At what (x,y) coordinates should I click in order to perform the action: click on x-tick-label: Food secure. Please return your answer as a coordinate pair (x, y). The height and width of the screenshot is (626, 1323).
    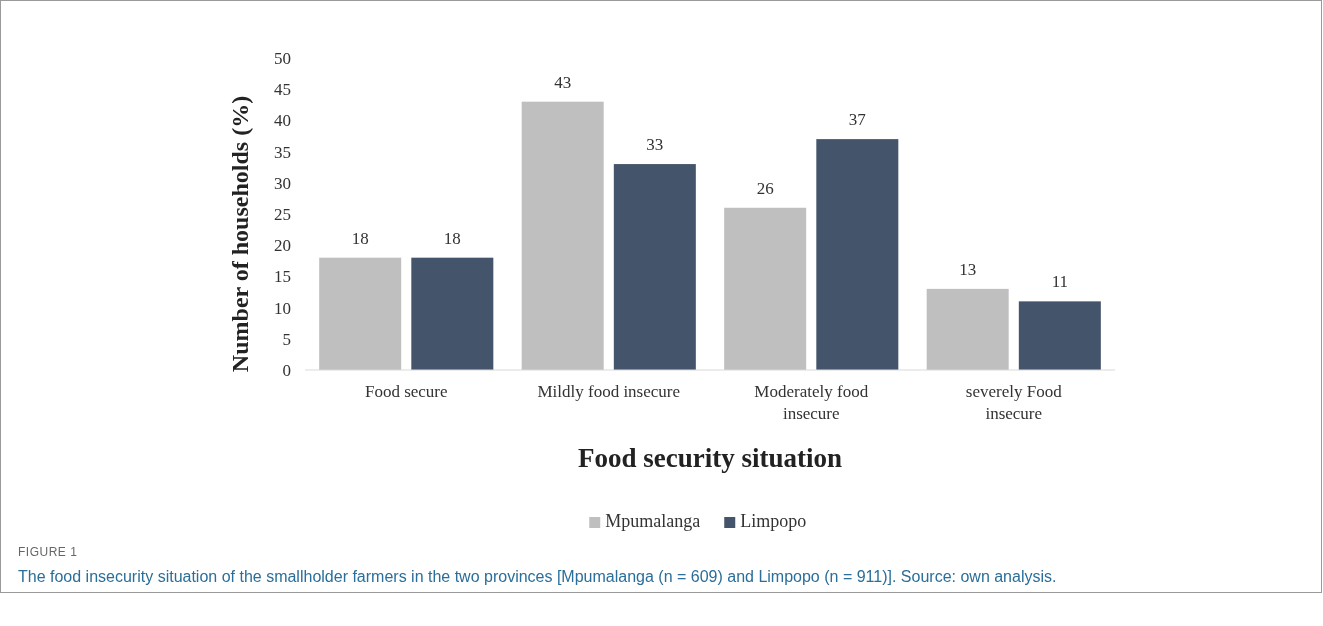
    Looking at the image, I should click on (406, 391).